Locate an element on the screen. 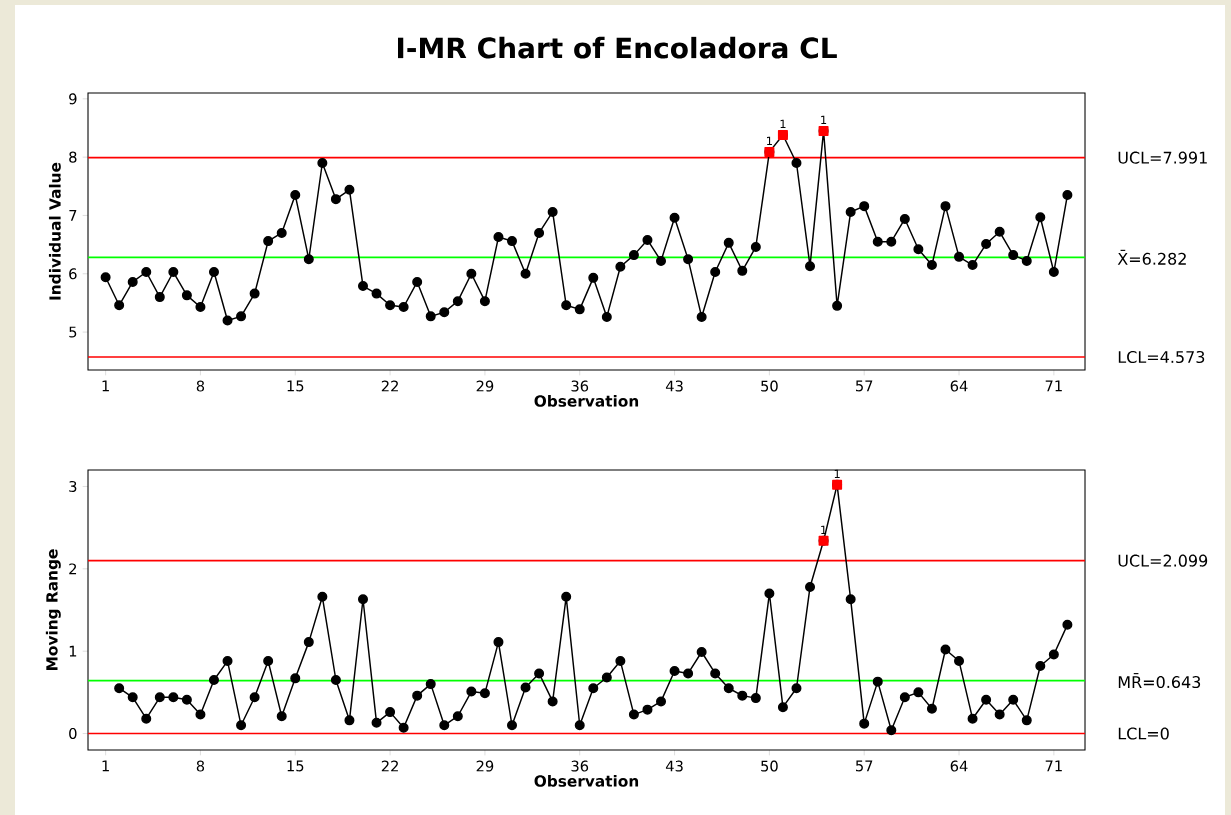 The width and height of the screenshot is (1231, 815). y-axis-title: Moving Range is located at coordinates (53, 609).